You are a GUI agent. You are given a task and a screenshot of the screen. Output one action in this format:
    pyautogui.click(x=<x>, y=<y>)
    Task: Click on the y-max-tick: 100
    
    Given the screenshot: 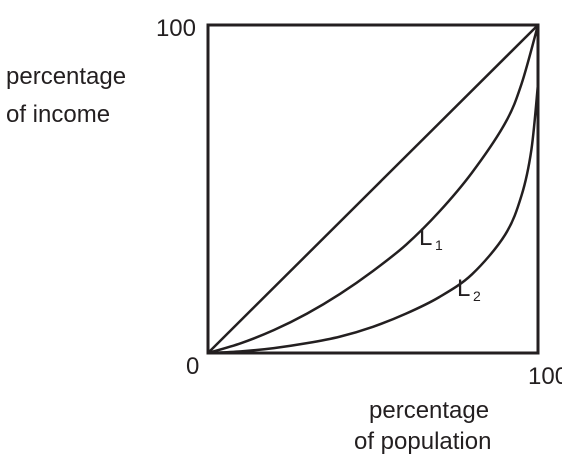 What is the action you would take?
    pyautogui.click(x=176, y=28)
    